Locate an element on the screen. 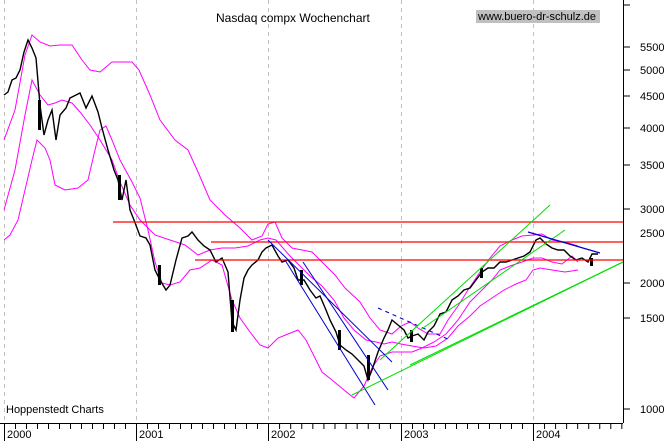 This screenshot has height=441, width=671. footer-label: Hoppenstedt Charts is located at coordinates (55, 410).